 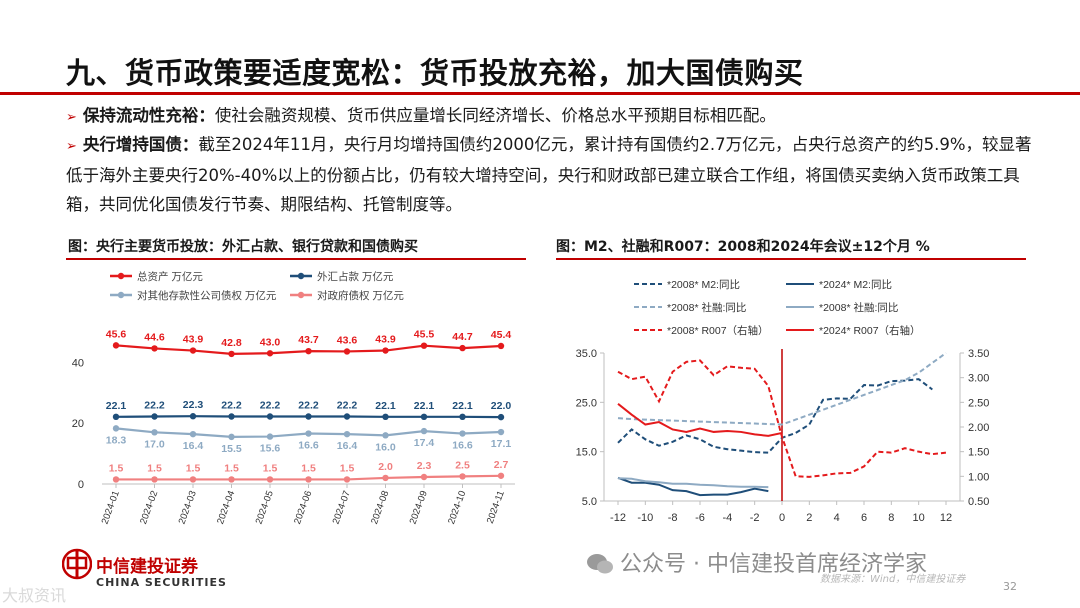 What do you see at coordinates (265, 507) in the screenshot?
I see `x-tick-label: 2024-05` at bounding box center [265, 507].